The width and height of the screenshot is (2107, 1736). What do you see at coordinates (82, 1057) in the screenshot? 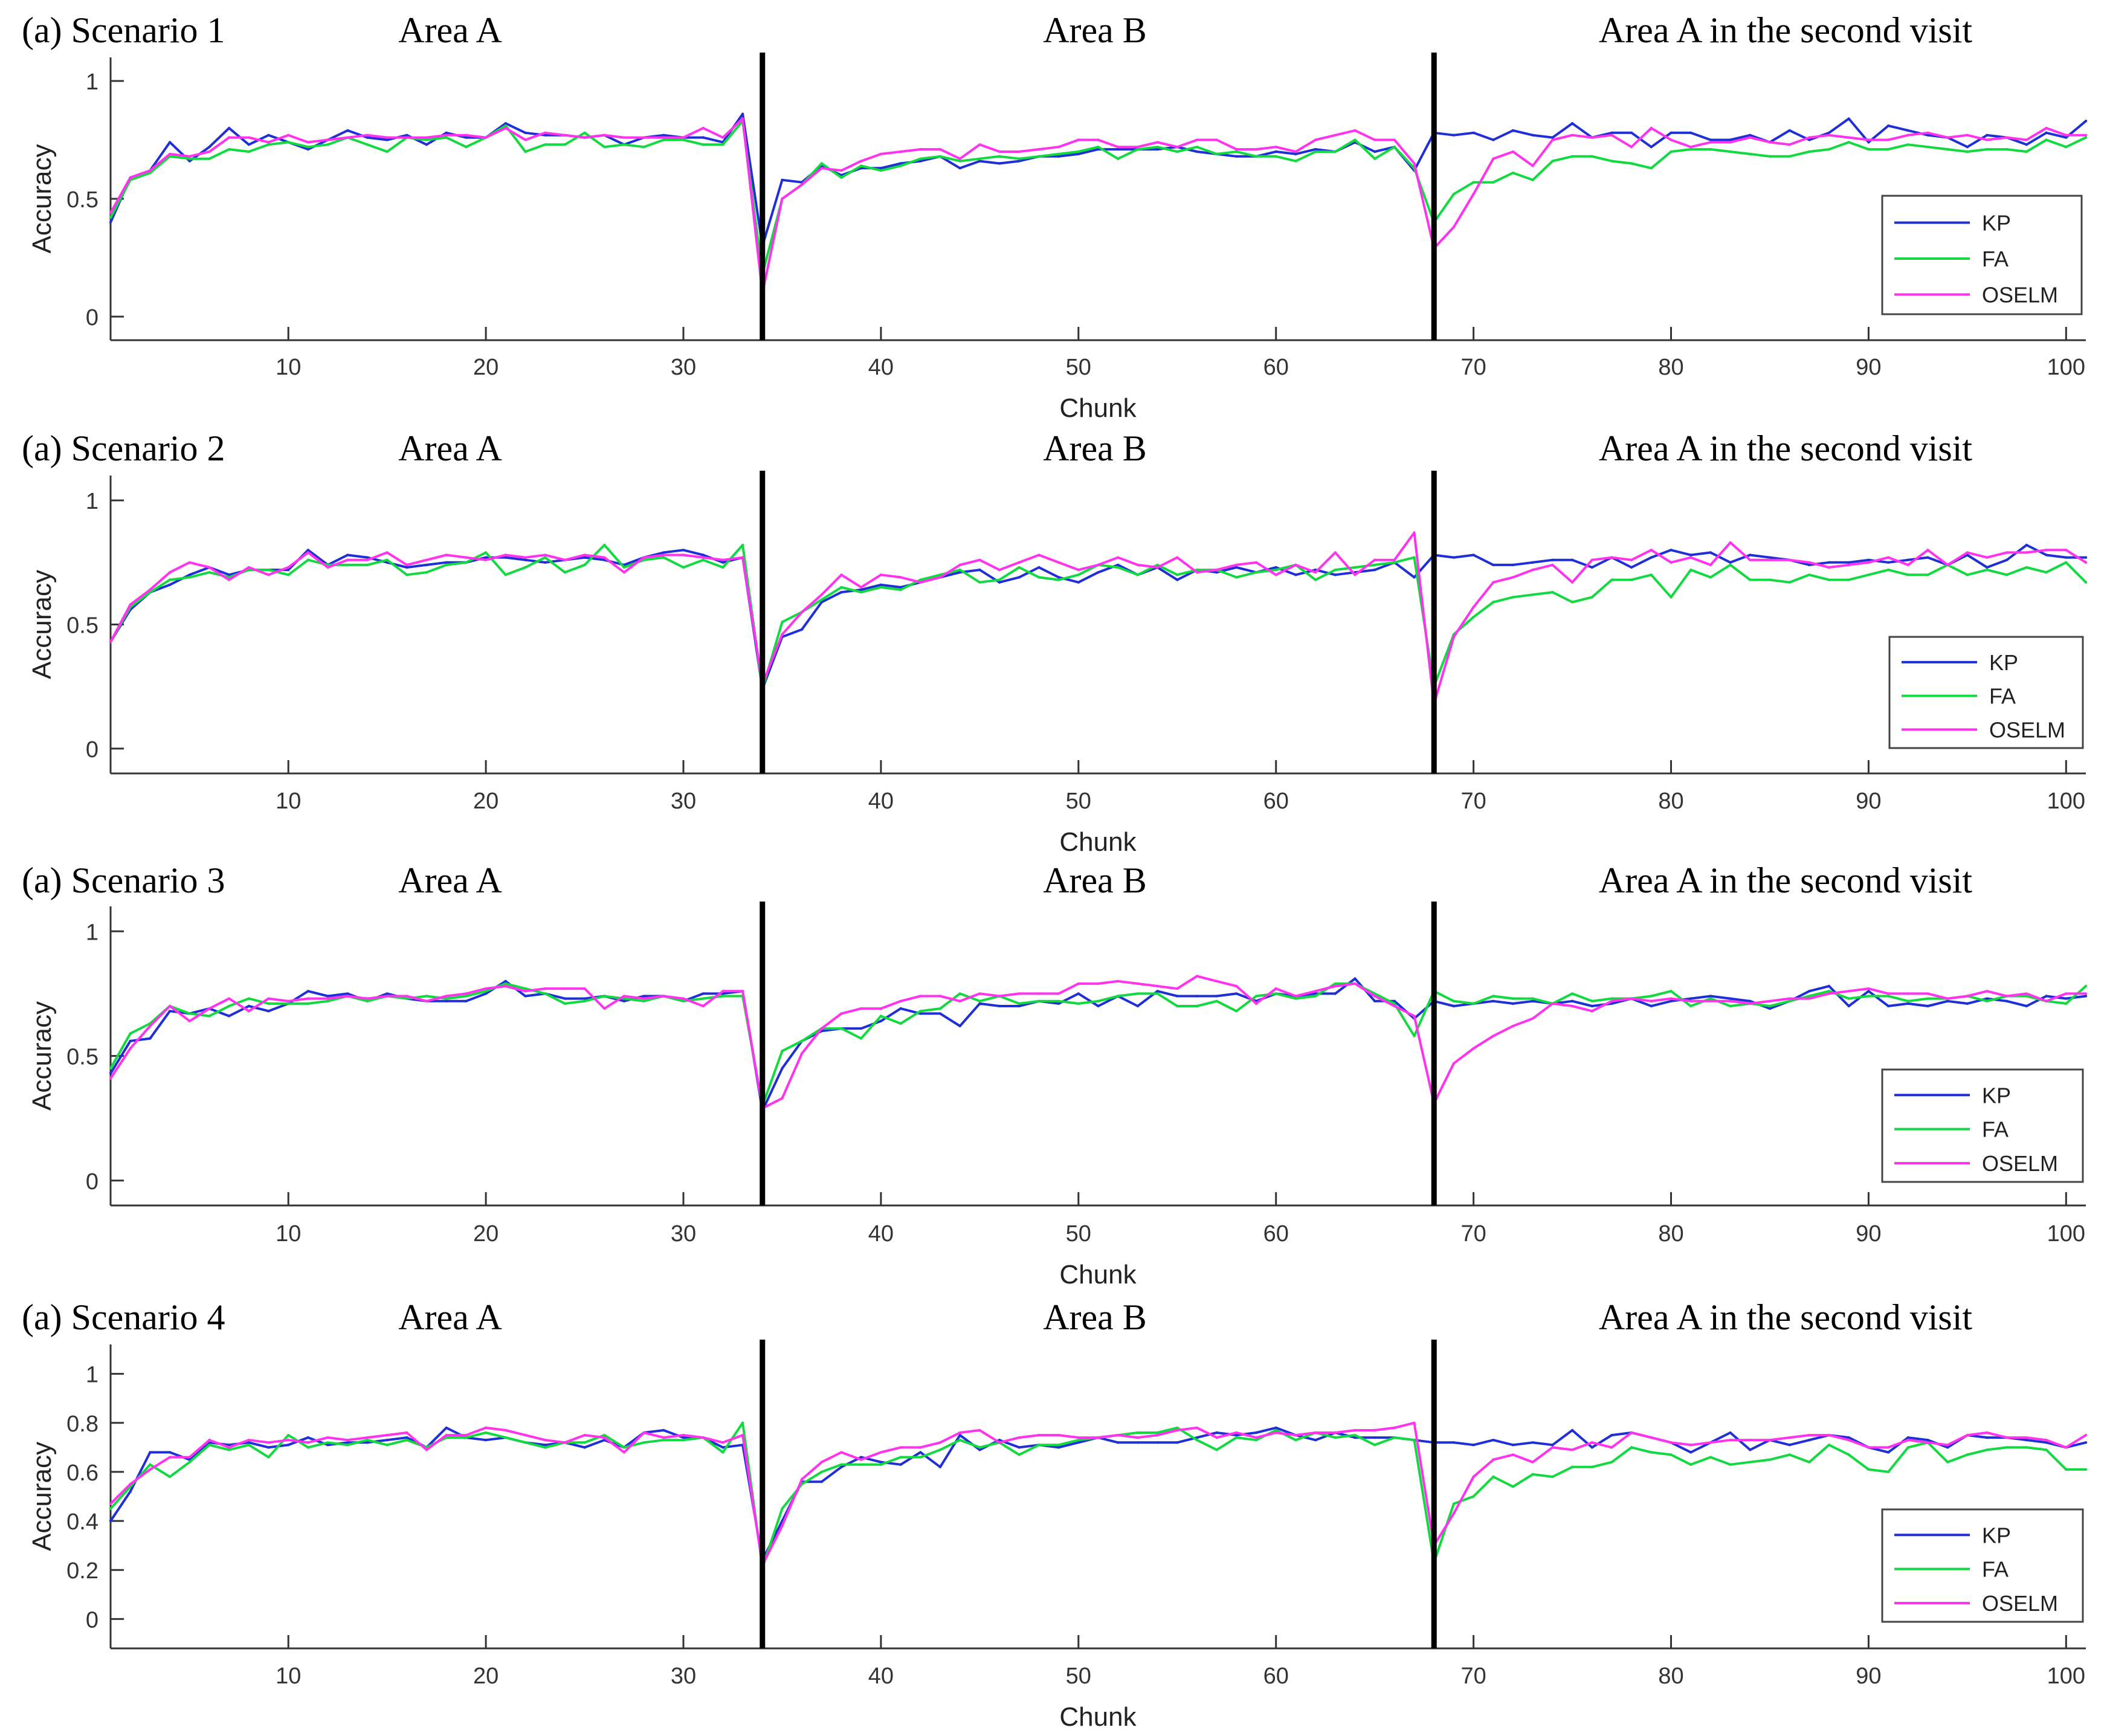
I see `y-tick-label: 0.5` at bounding box center [82, 1057].